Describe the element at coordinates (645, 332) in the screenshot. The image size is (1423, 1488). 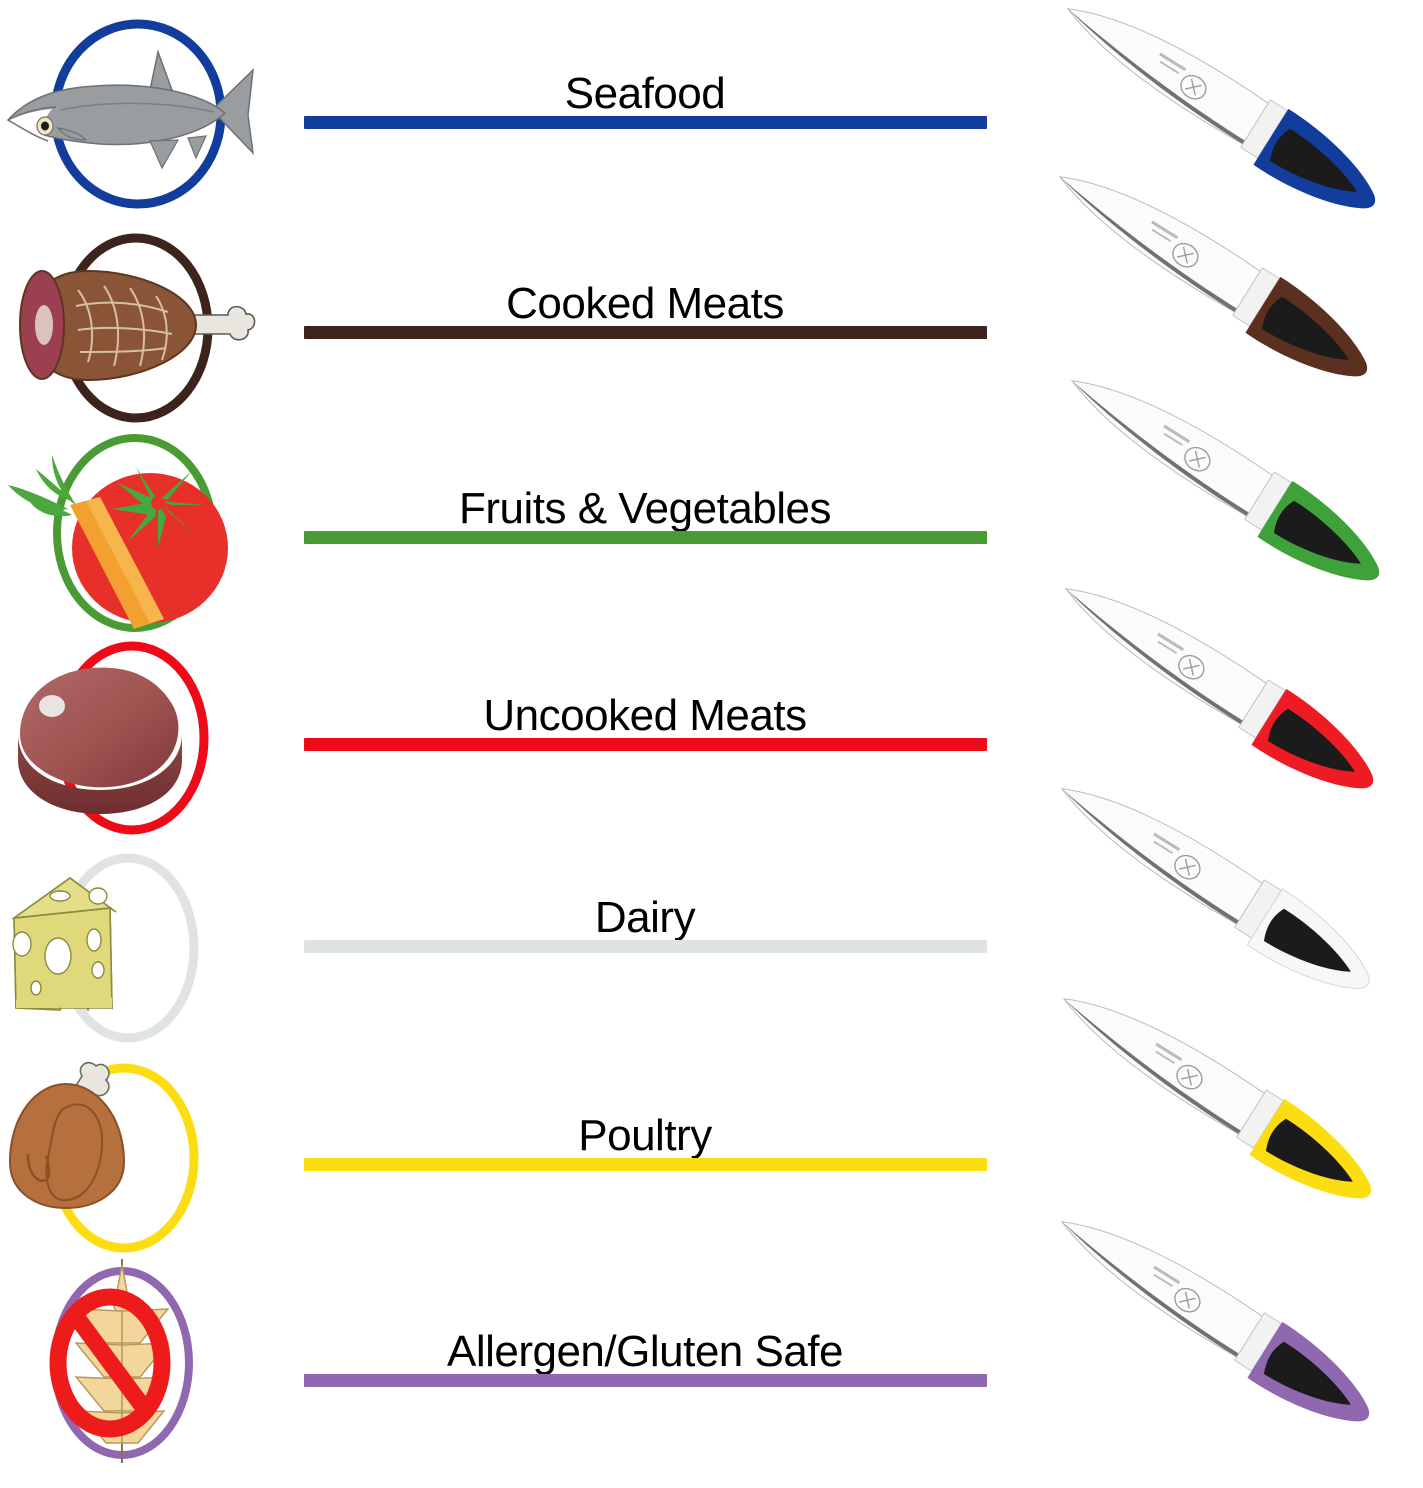
I see `color-bar-cooked-meats` at that location.